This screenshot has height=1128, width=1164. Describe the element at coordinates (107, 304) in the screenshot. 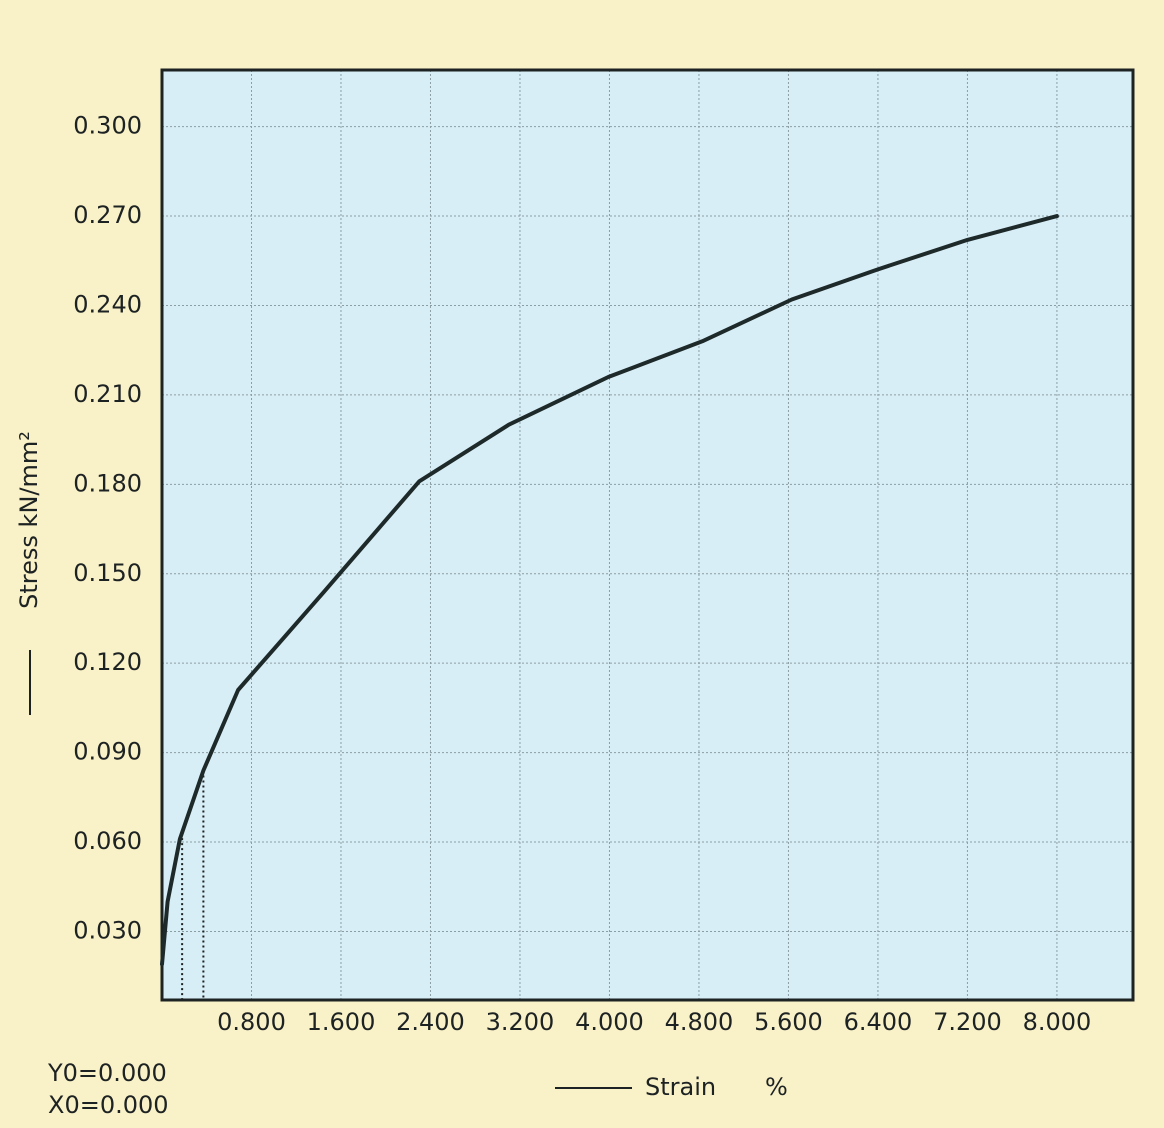

I see `y-tick-label: 0.240` at that location.